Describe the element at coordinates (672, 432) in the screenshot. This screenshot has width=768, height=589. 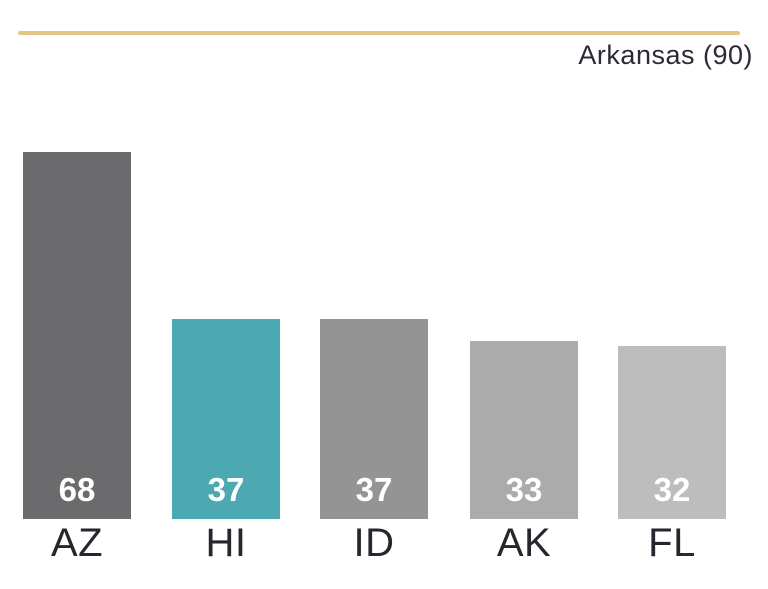
I see `bar-fl: 32` at that location.